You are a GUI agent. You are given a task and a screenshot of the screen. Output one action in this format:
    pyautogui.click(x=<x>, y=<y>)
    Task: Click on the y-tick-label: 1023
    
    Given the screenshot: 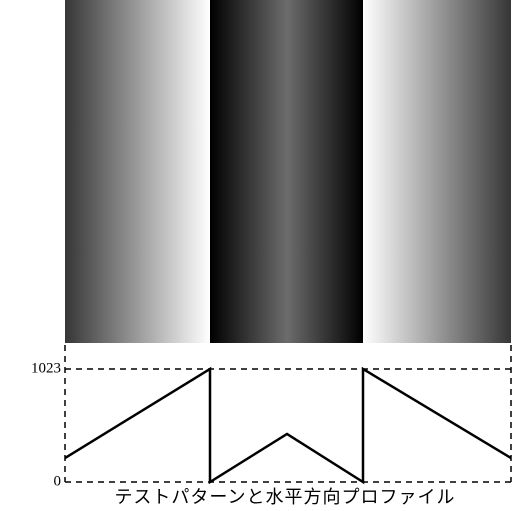 What is the action you would take?
    pyautogui.click(x=46, y=368)
    